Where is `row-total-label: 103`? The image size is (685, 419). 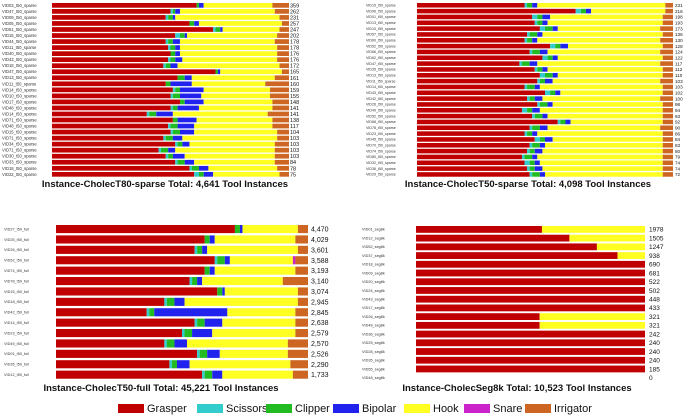
row-total-label: 103 is located at coordinates (679, 87).